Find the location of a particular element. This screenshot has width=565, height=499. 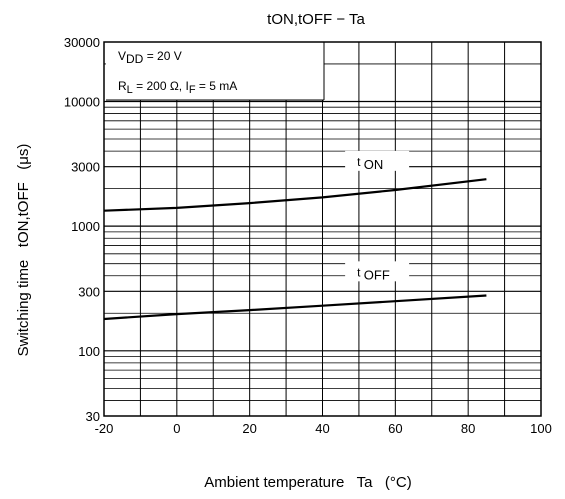

y-tick-label: 10000 is located at coordinates (82, 101).